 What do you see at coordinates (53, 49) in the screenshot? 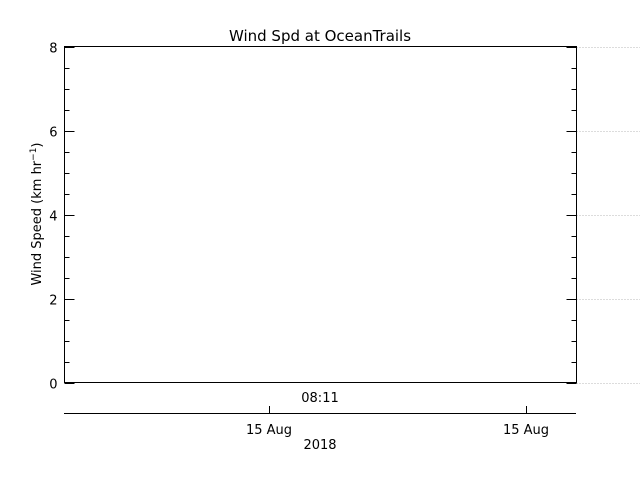
I see `y-tick-label: 8` at bounding box center [53, 49].